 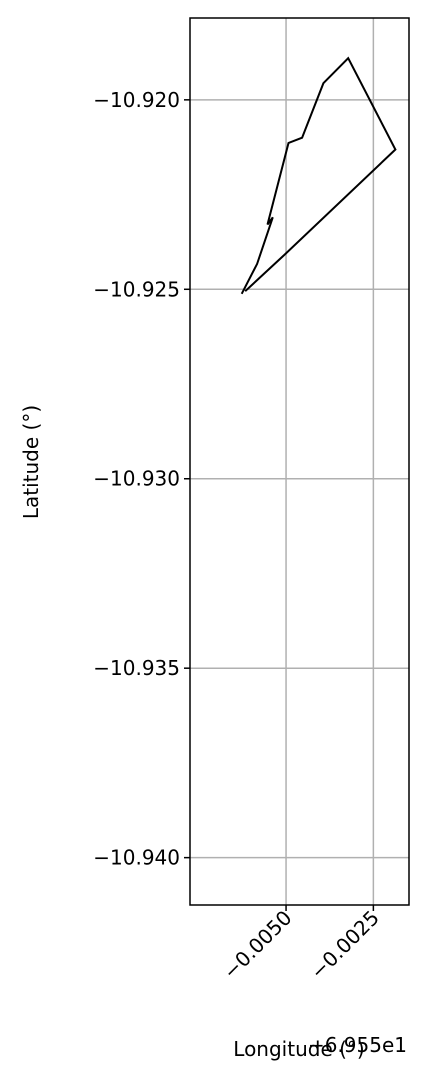 I want to click on y-tick-label: −10.930, so click(x=136, y=479).